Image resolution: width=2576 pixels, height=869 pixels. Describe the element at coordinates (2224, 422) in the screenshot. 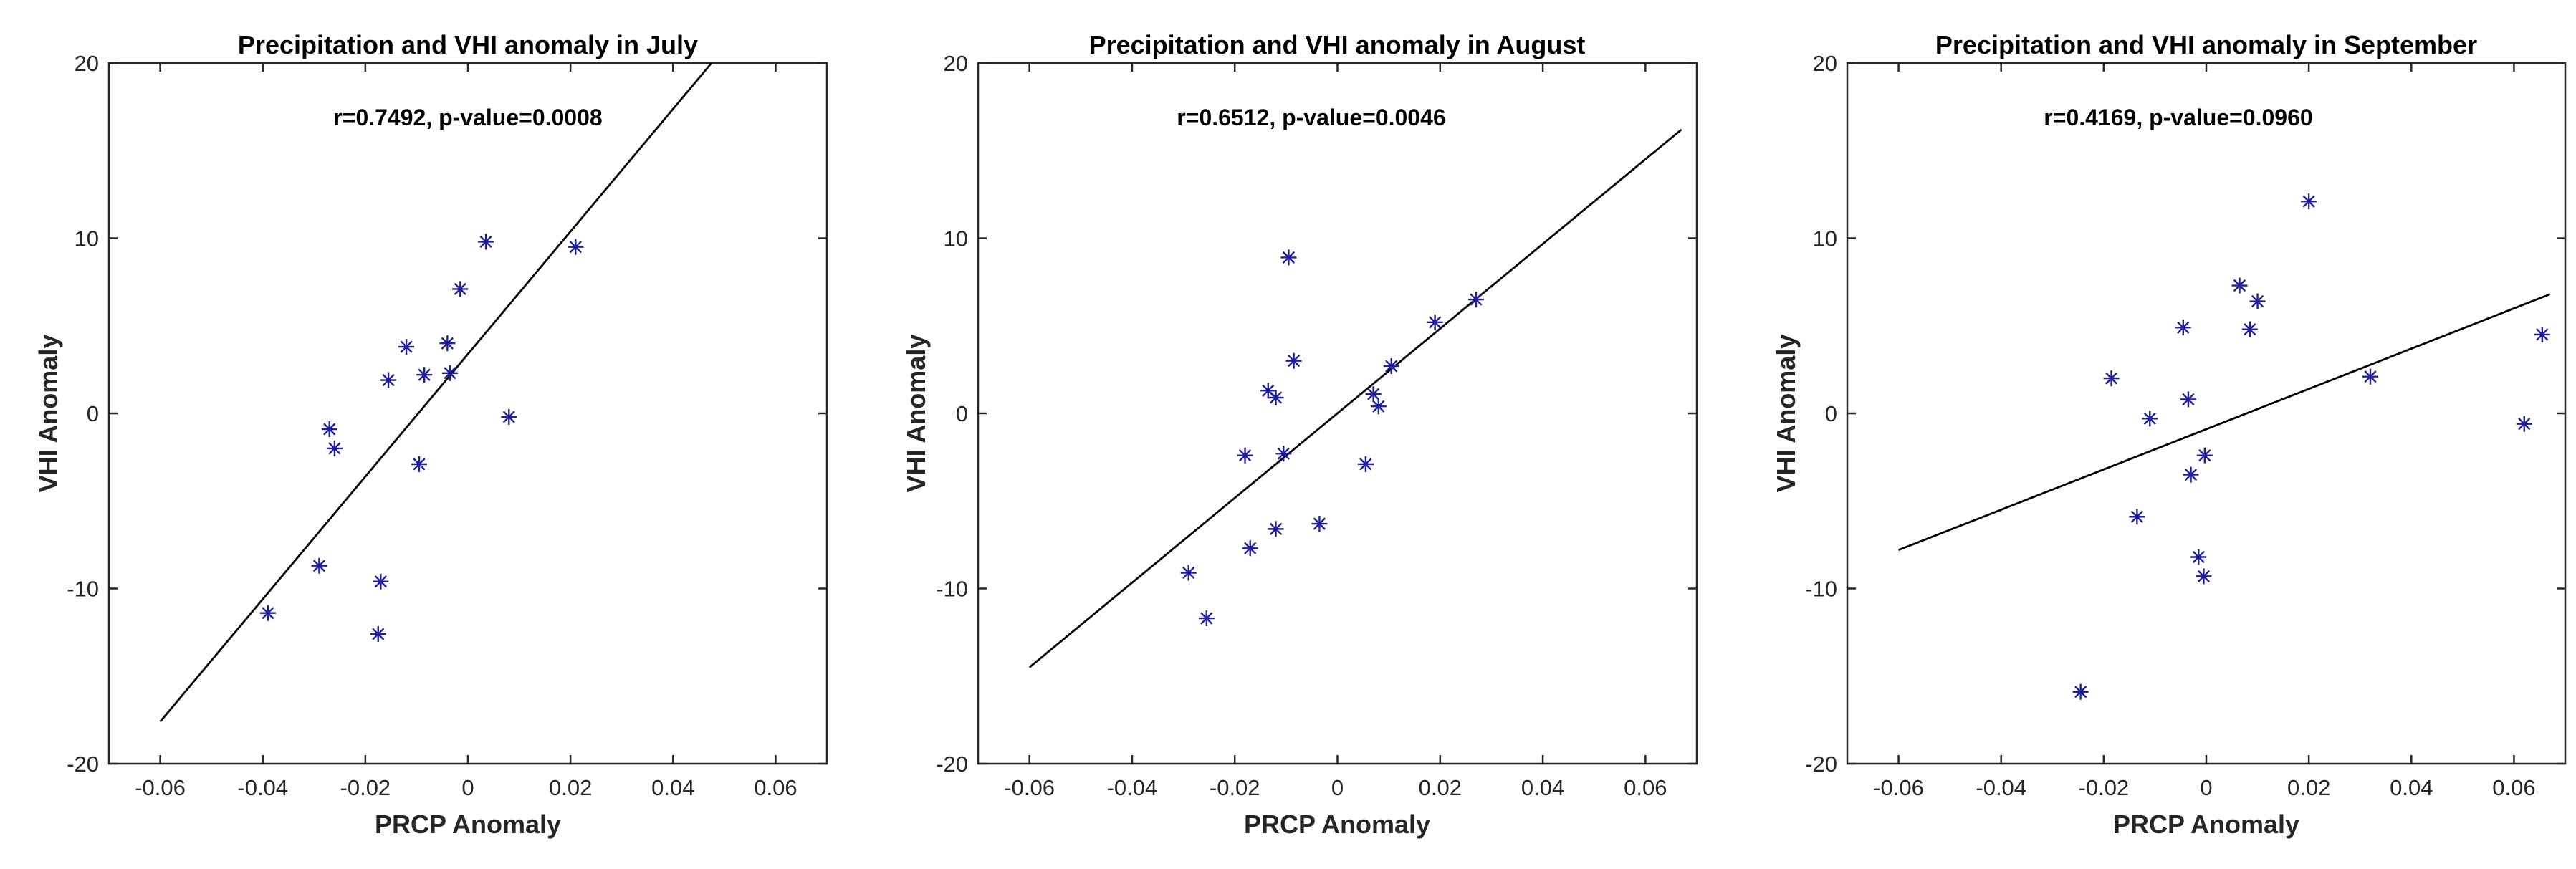

I see `regression-line` at that location.